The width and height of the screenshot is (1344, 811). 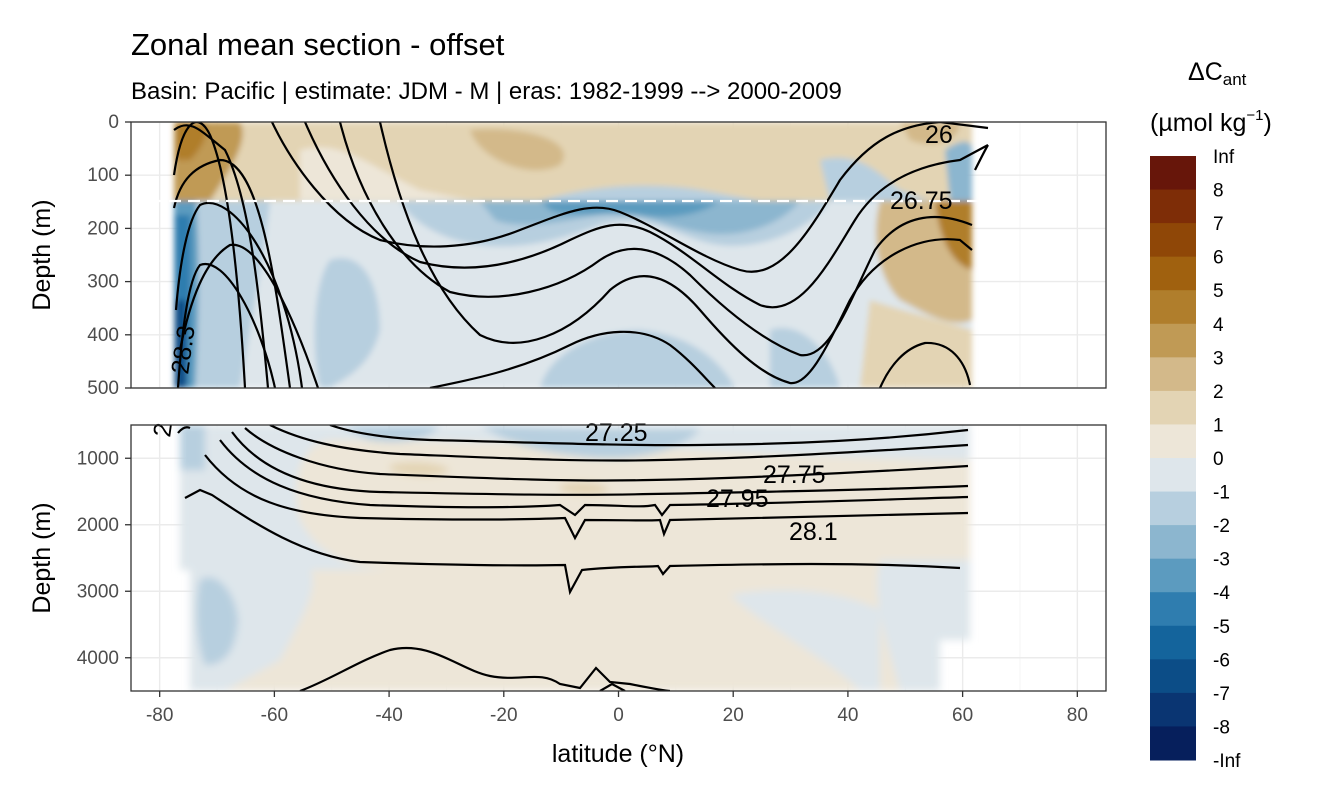 I want to click on lower-field-blue-patch-south, so click(x=192, y=447).